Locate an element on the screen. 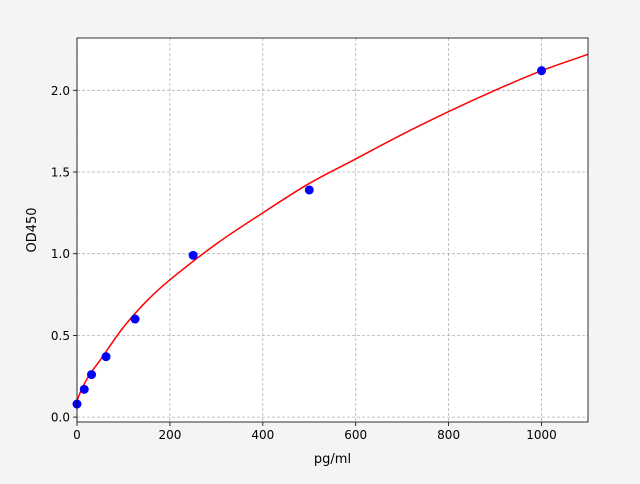 This screenshot has width=640, height=484. y-tick-label: 1.5 is located at coordinates (60, 172).